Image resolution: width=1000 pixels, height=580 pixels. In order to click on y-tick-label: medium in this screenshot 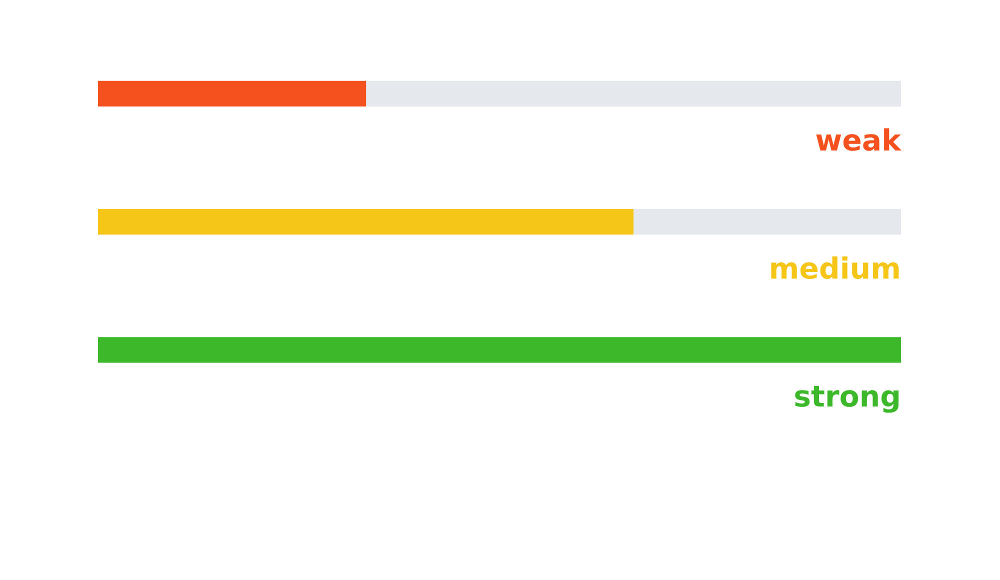, I will do `click(835, 268)`.